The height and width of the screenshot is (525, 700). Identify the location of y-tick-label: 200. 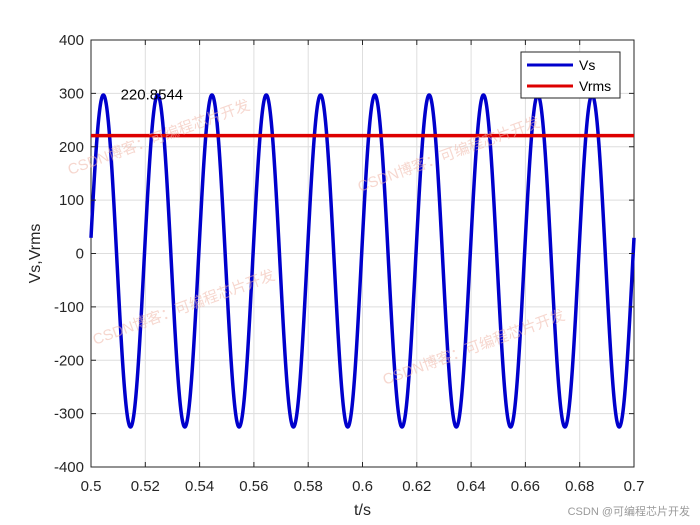
(71, 147).